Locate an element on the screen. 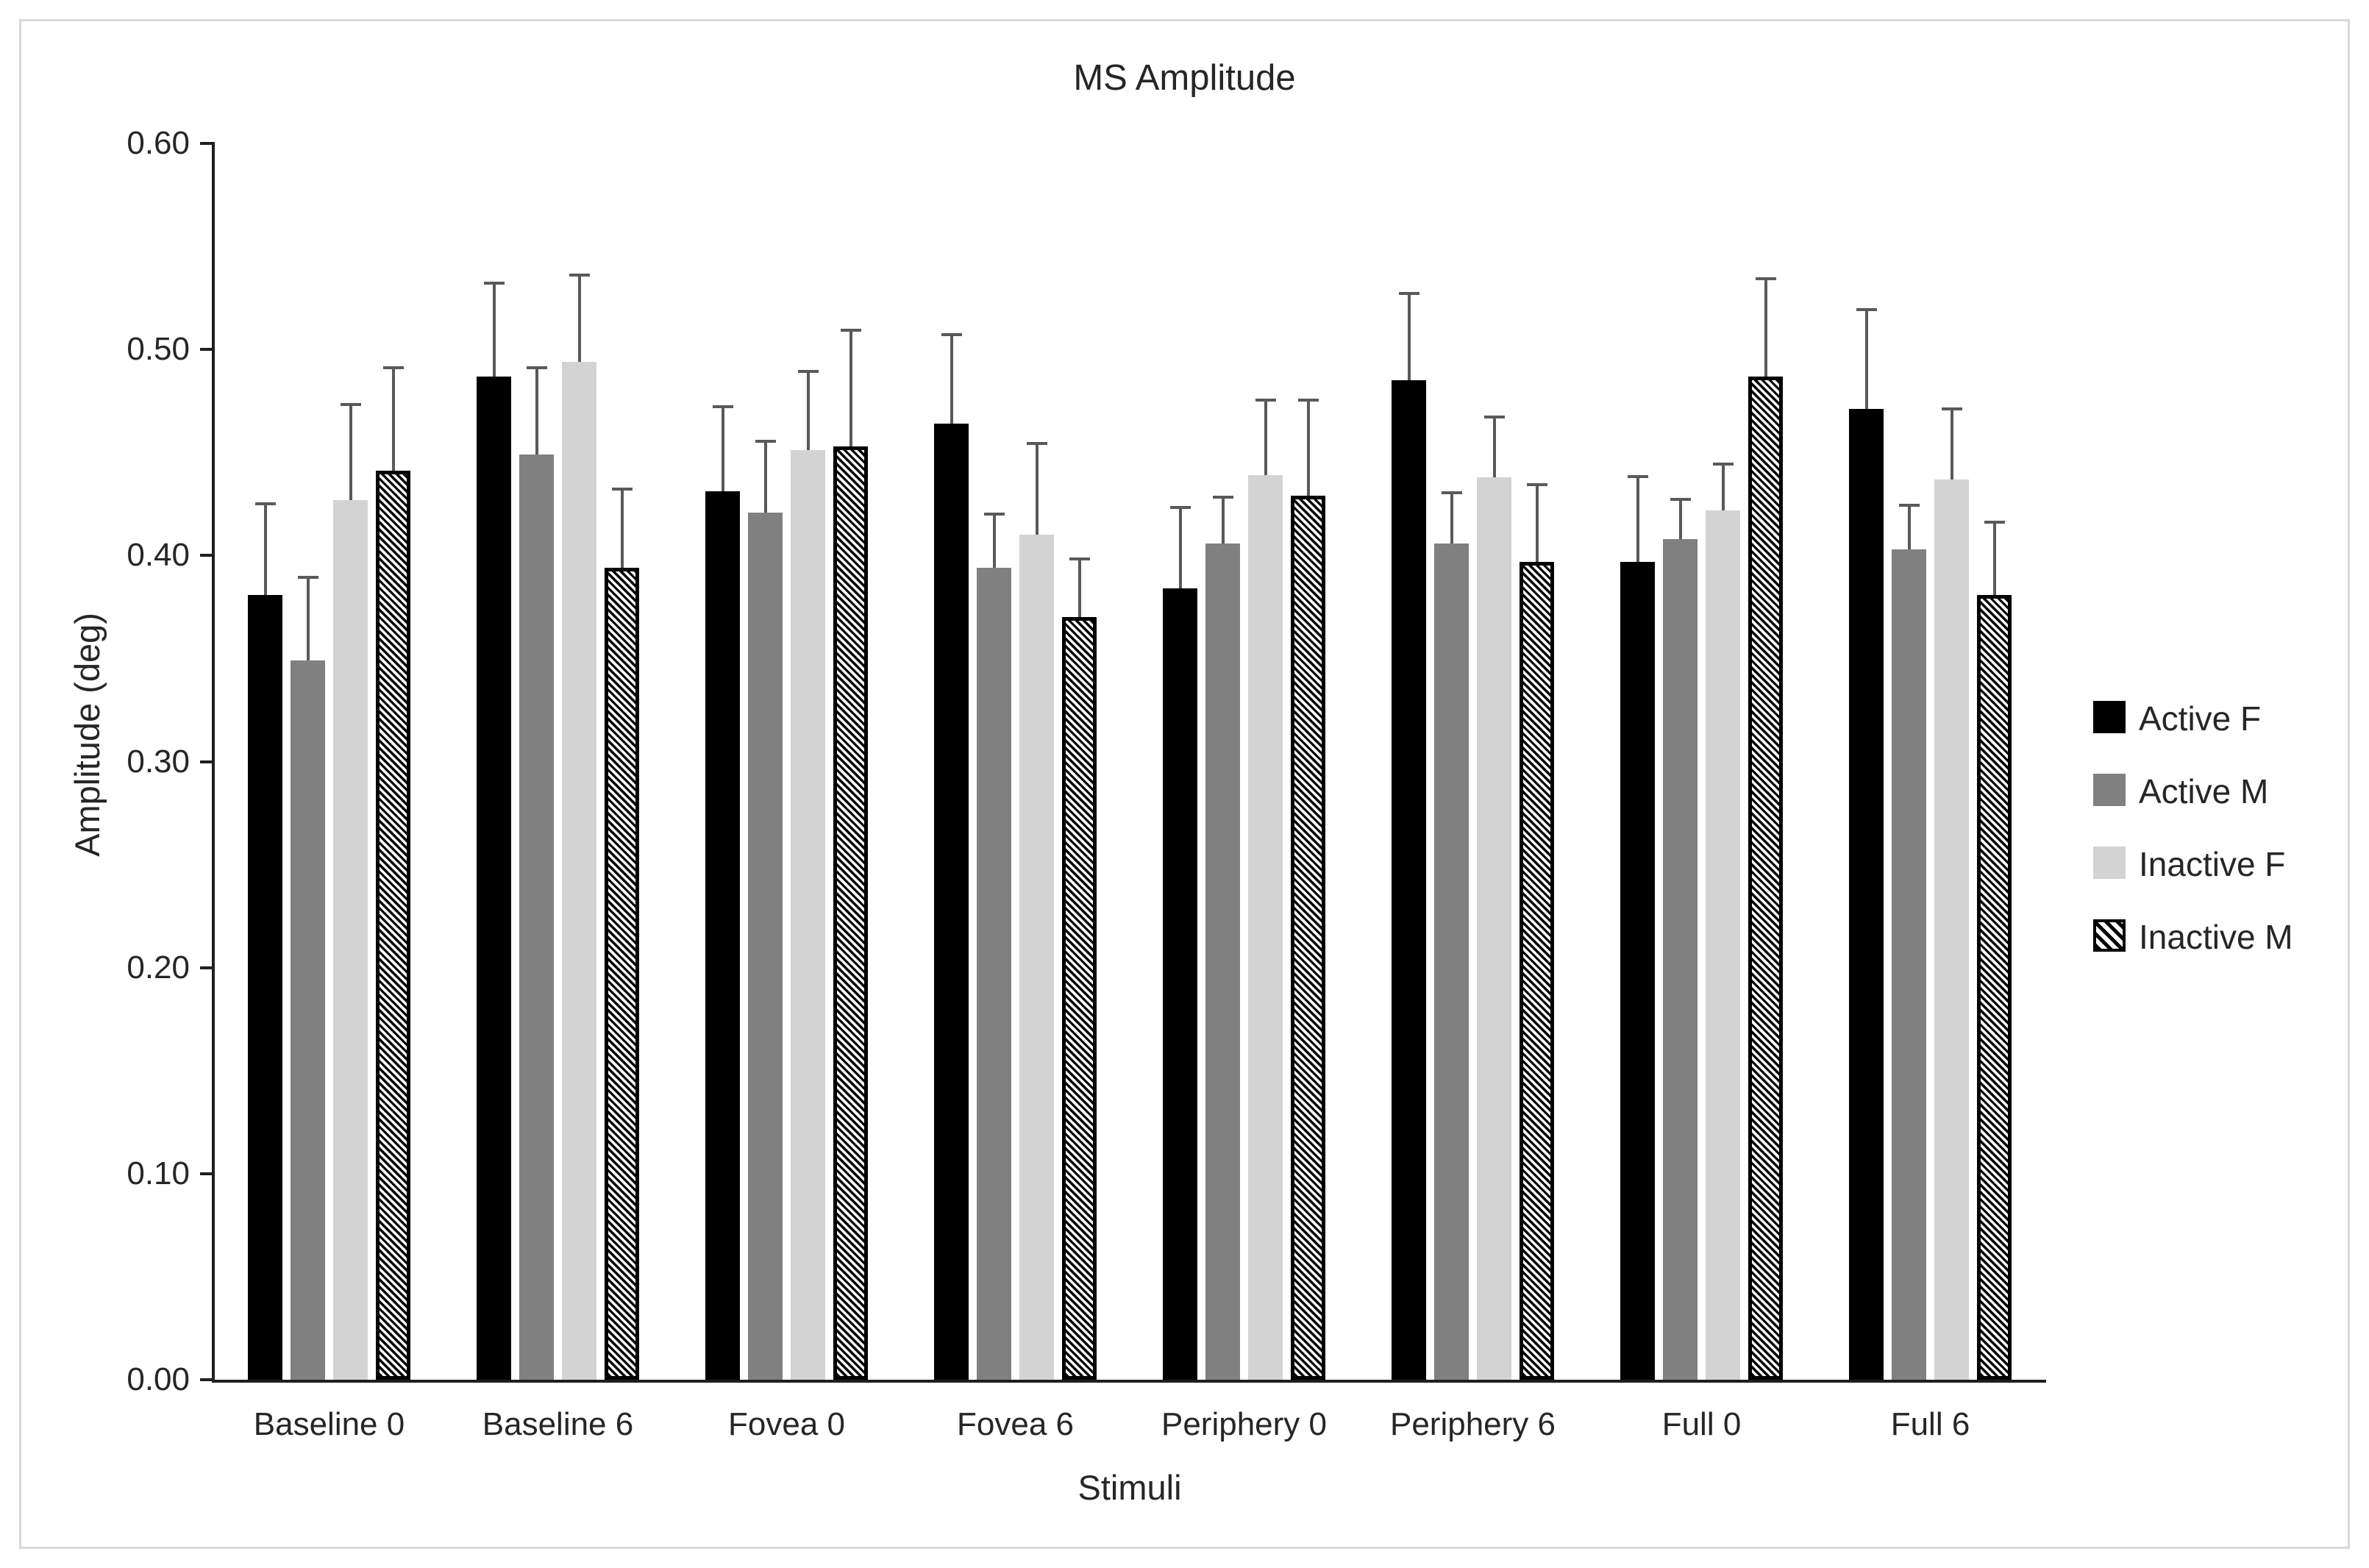 Image resolution: width=2369 pixels, height=1568 pixels. x-category-label: Baseline 0 is located at coordinates (329, 1424).